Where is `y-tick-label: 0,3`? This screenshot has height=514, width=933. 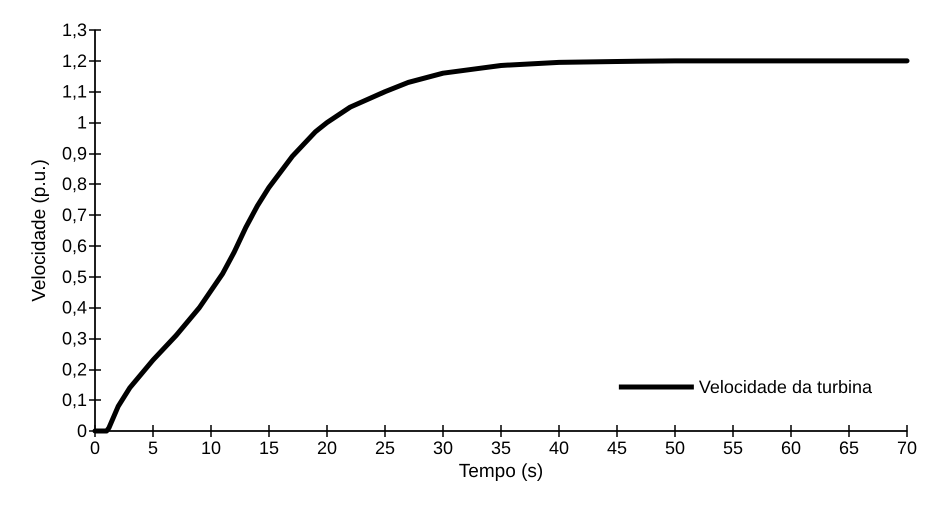
y-tick-label: 0,3 is located at coordinates (74, 338).